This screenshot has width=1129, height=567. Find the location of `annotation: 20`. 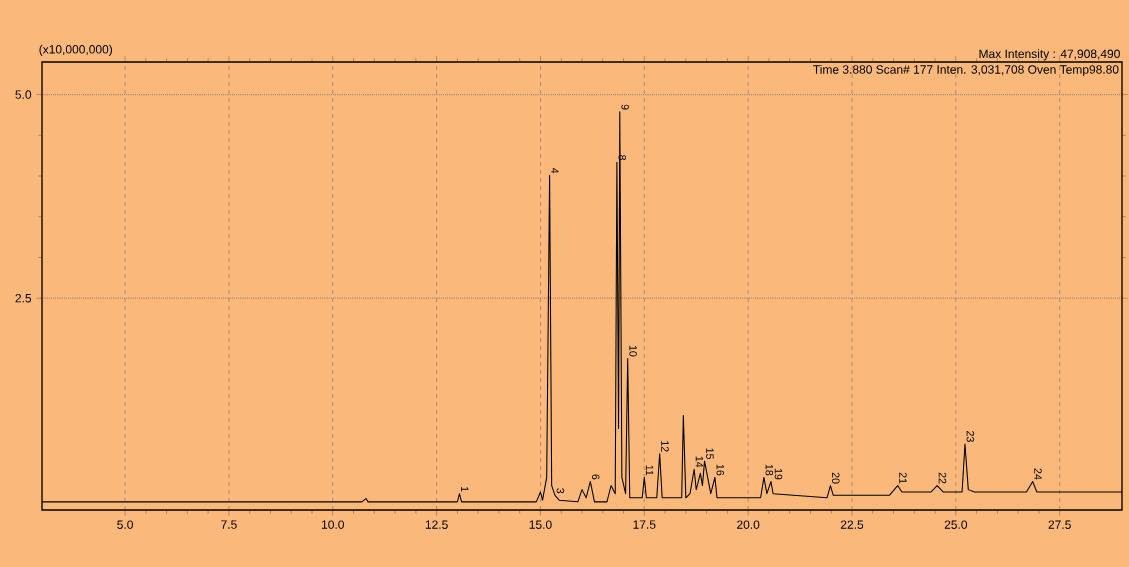

annotation: 20 is located at coordinates (836, 478).